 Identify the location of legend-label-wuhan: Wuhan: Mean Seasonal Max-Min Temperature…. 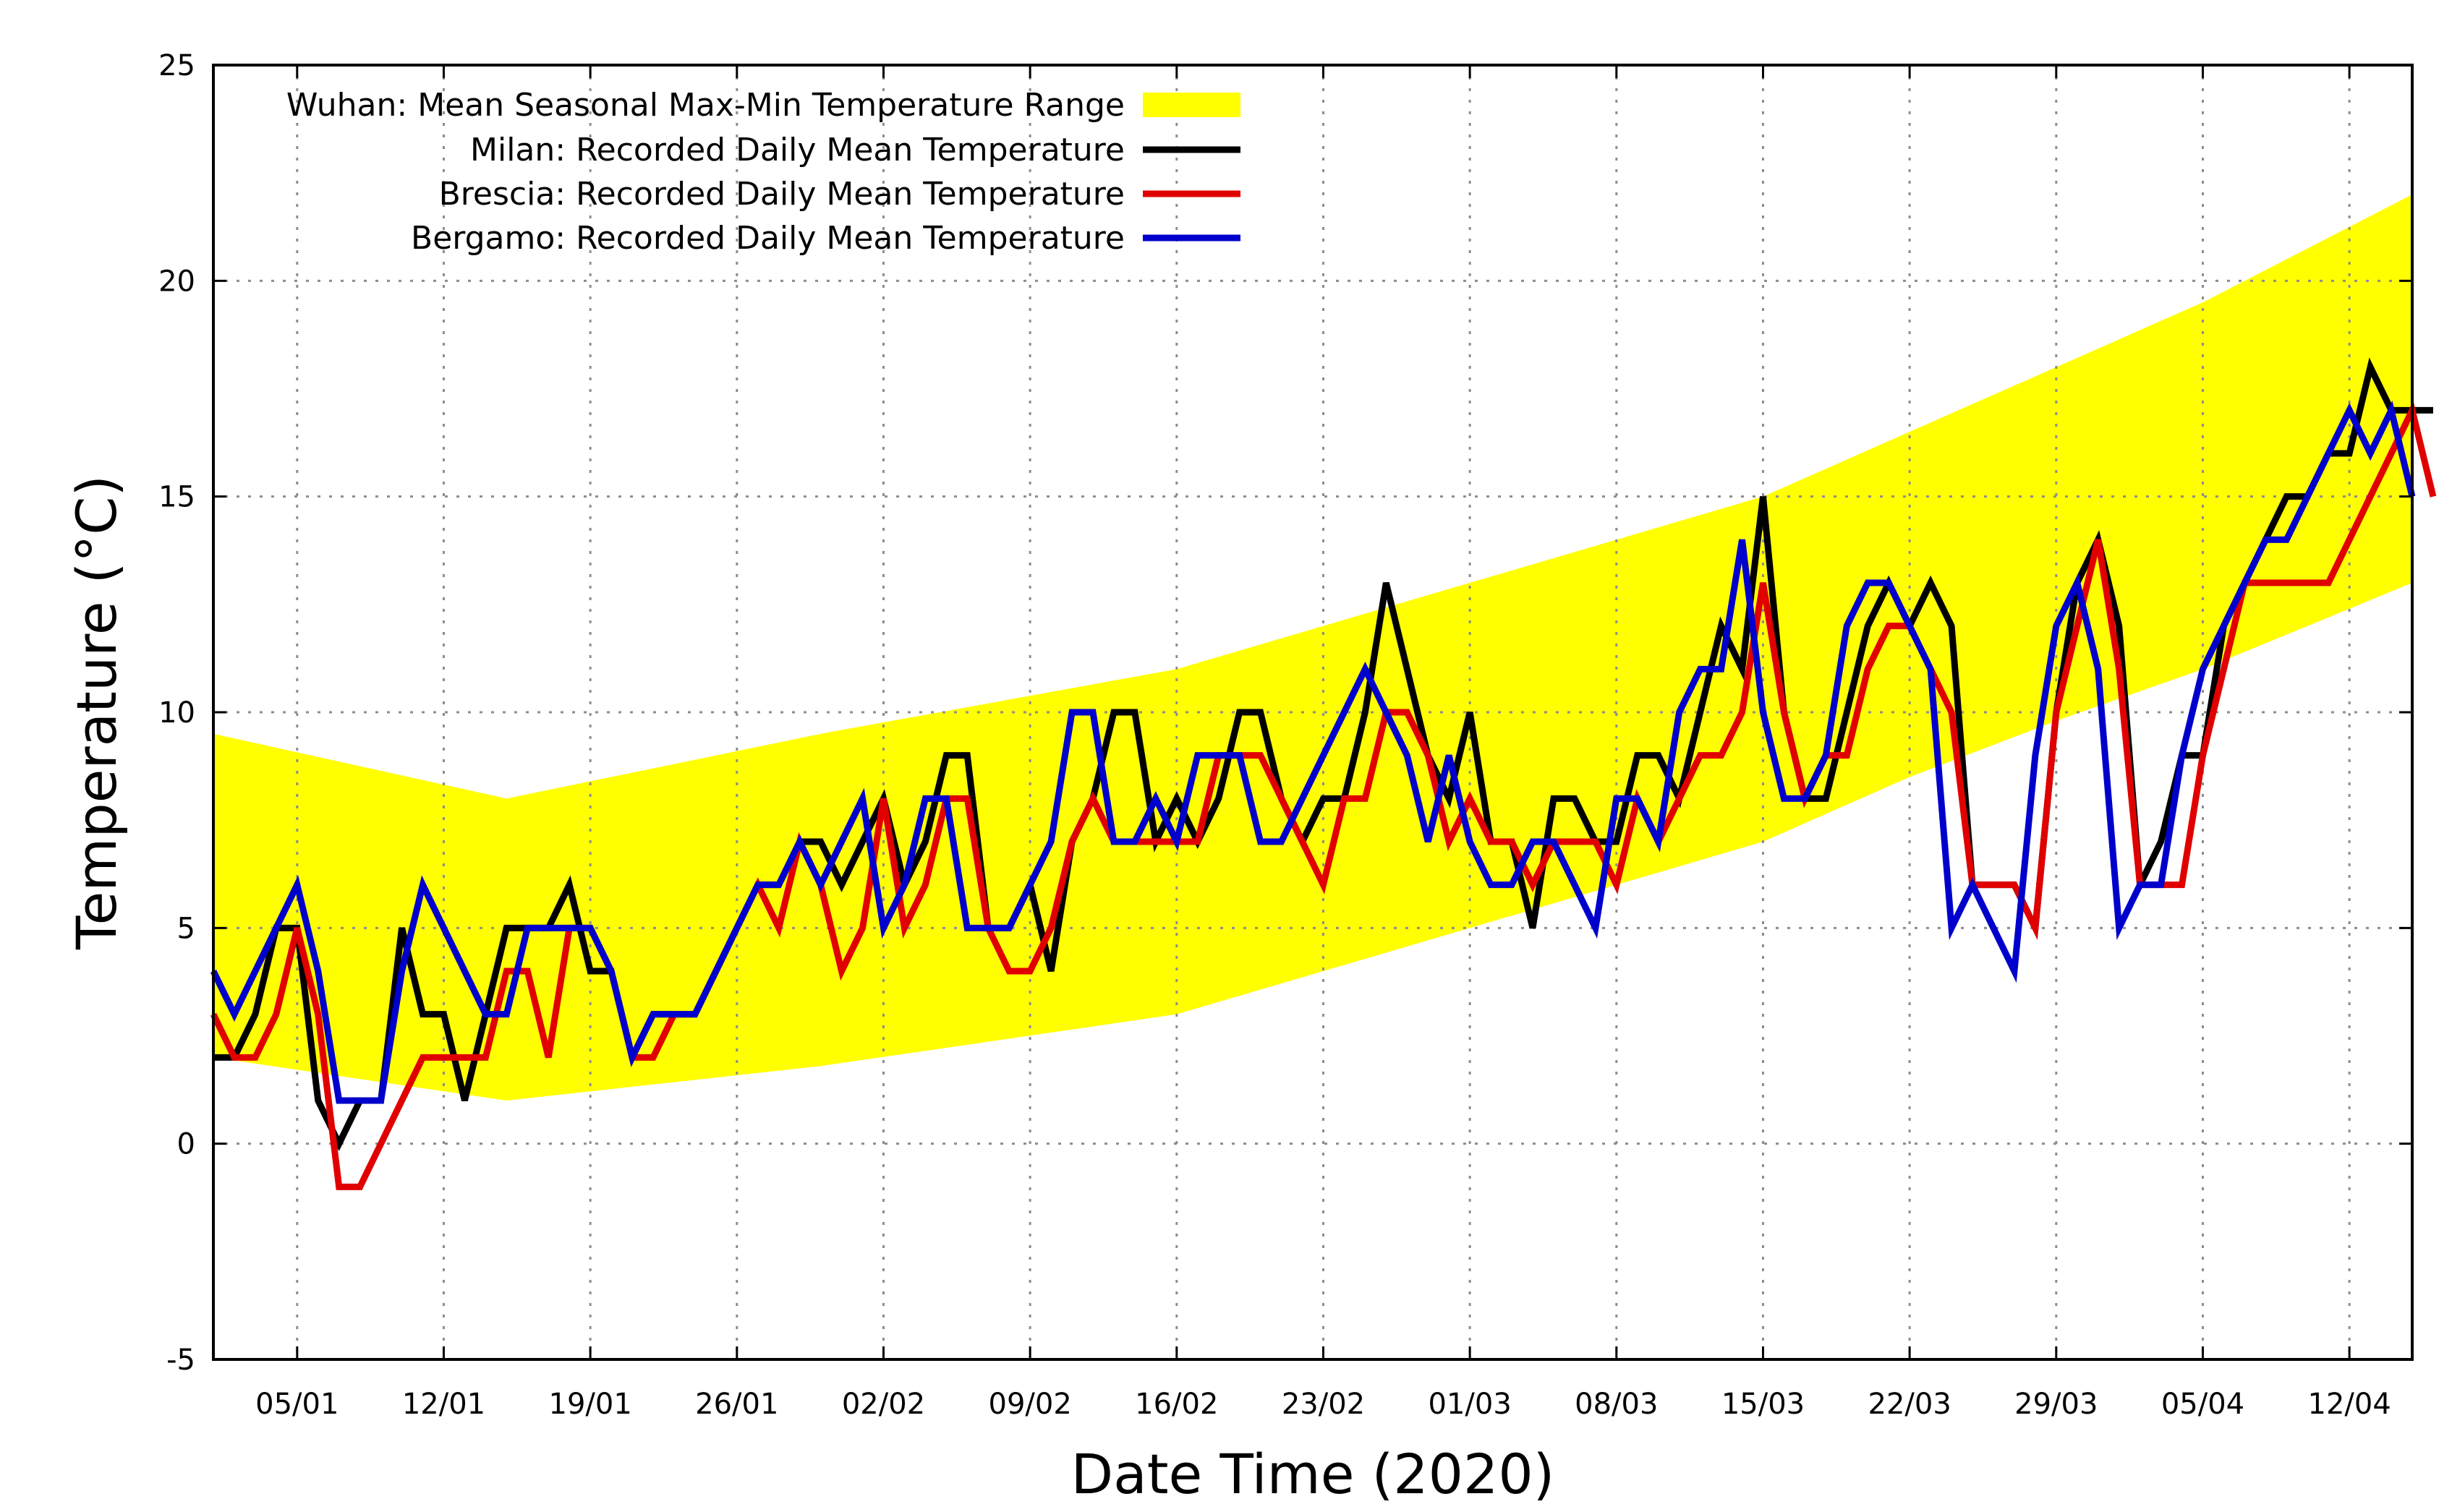
(705, 106).